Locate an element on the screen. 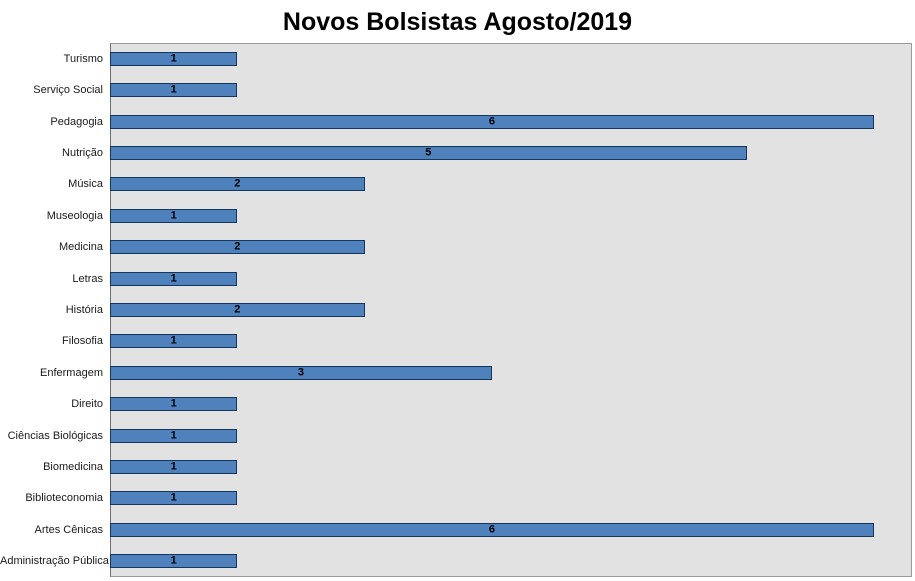  category-label: Biomedicina is located at coordinates (73, 466).